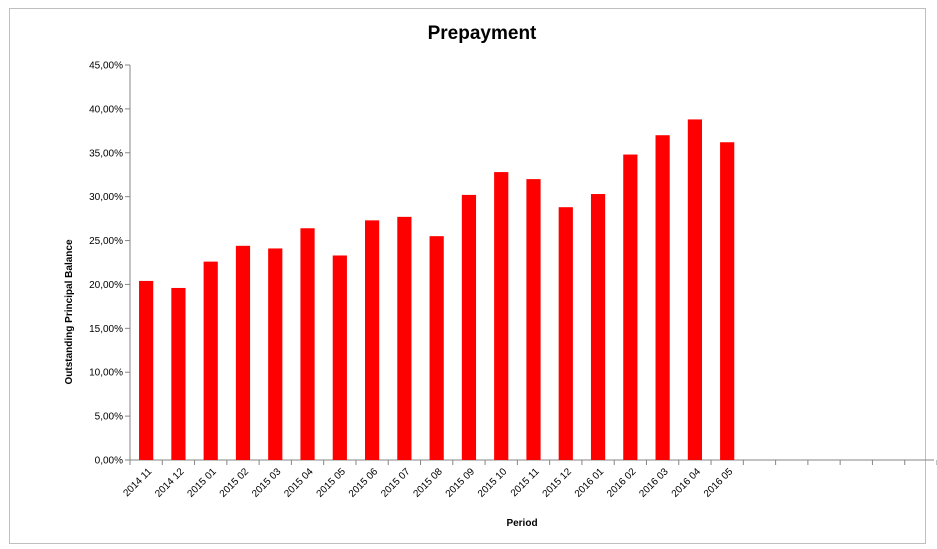 The image size is (937, 549). What do you see at coordinates (332, 483) in the screenshot?
I see `x-tick-label: 2015 05` at bounding box center [332, 483].